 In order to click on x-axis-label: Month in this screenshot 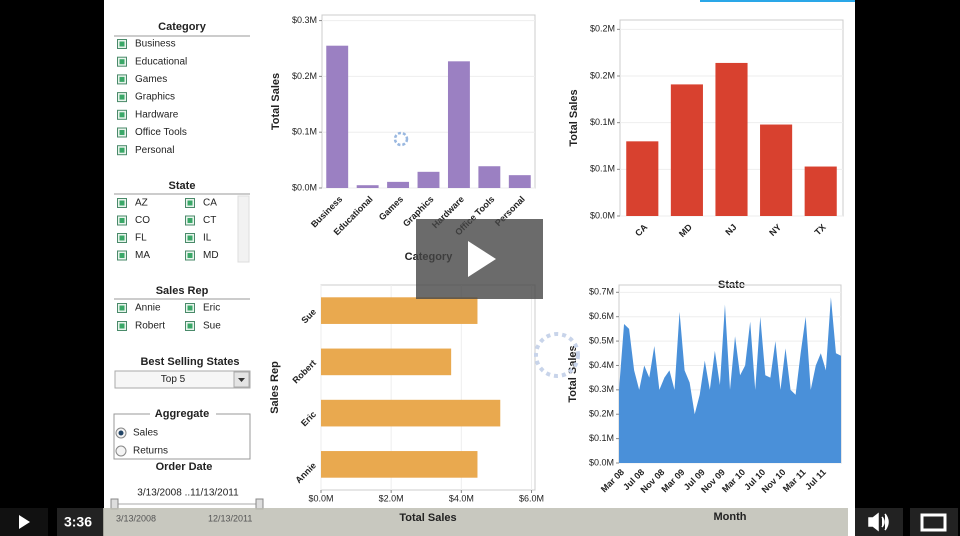, I will do `click(730, 517)`.